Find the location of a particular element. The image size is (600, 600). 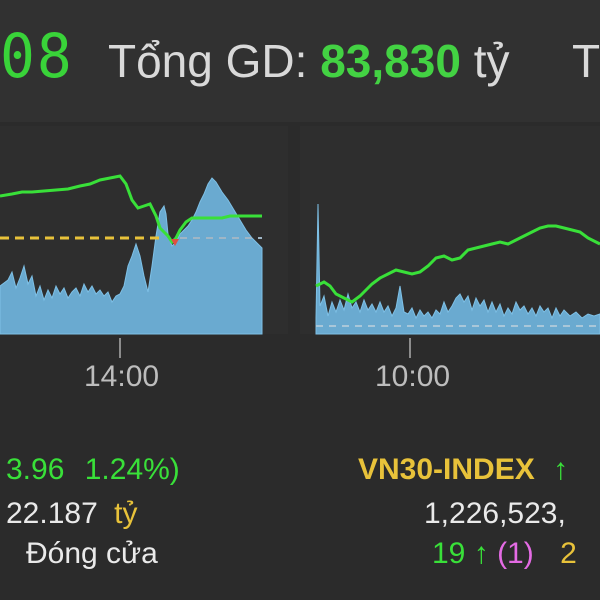

total-label: Tổng GD: is located at coordinates (208, 61).